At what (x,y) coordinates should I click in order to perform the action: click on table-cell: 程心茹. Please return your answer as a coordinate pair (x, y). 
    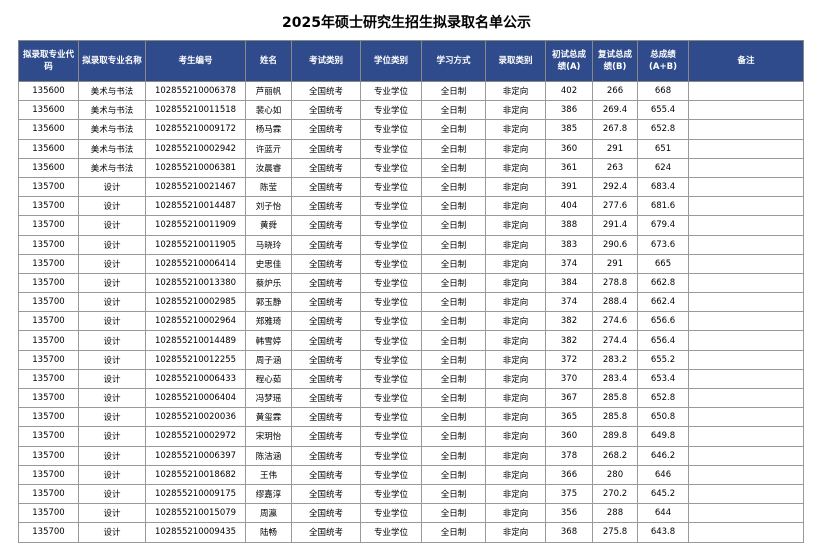
    Looking at the image, I should click on (268, 379).